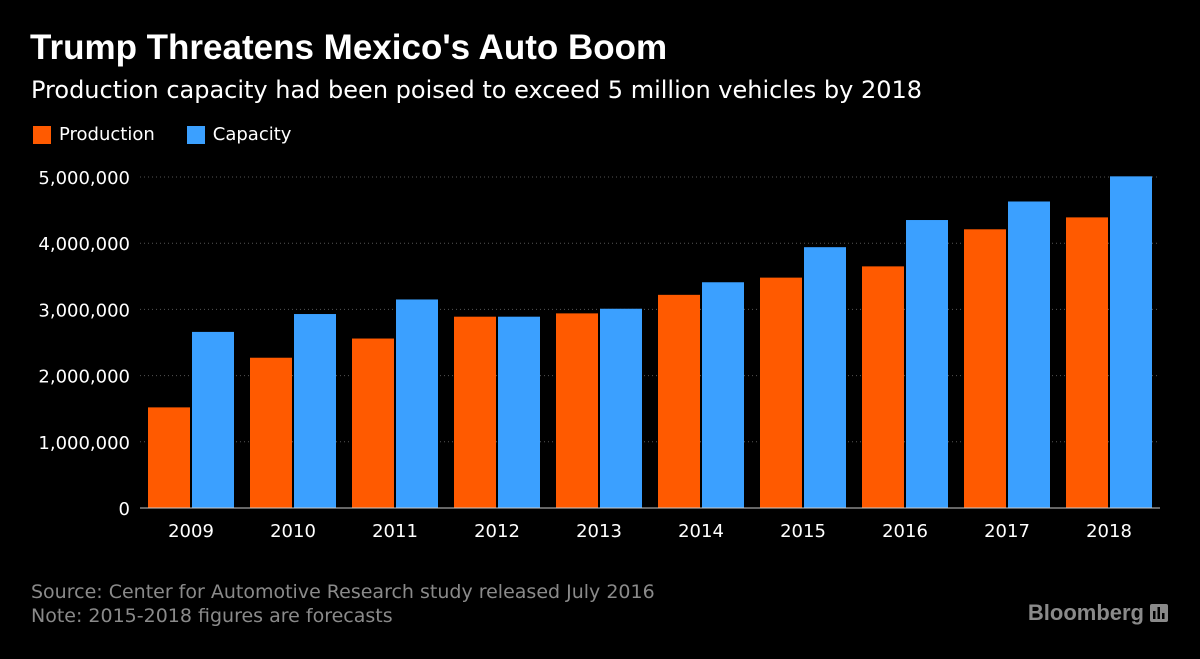 This screenshot has width=1200, height=659. What do you see at coordinates (178, 134) in the screenshot?
I see `legend: Production Capacity` at bounding box center [178, 134].